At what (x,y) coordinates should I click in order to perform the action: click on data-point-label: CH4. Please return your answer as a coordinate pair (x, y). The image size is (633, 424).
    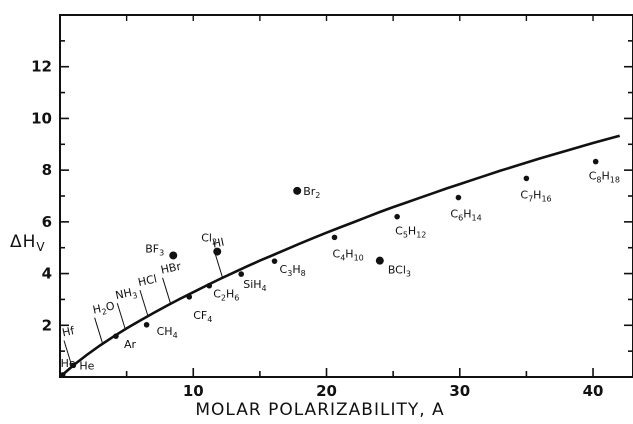
    Looking at the image, I should click on (167, 332).